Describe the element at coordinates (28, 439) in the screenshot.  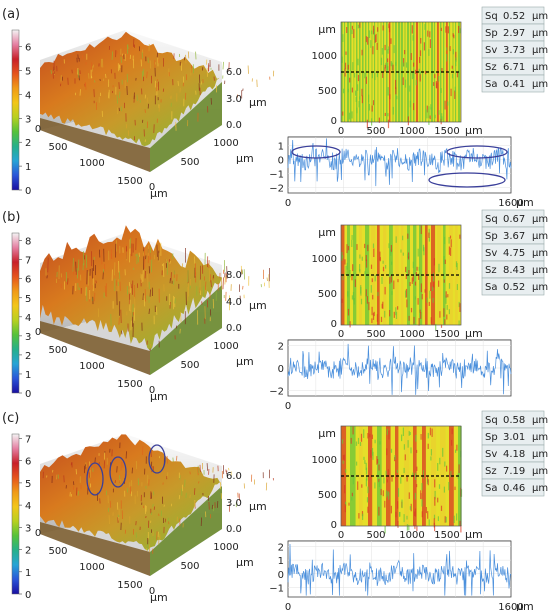
I see `colorbar-tick-label: 7` at that location.